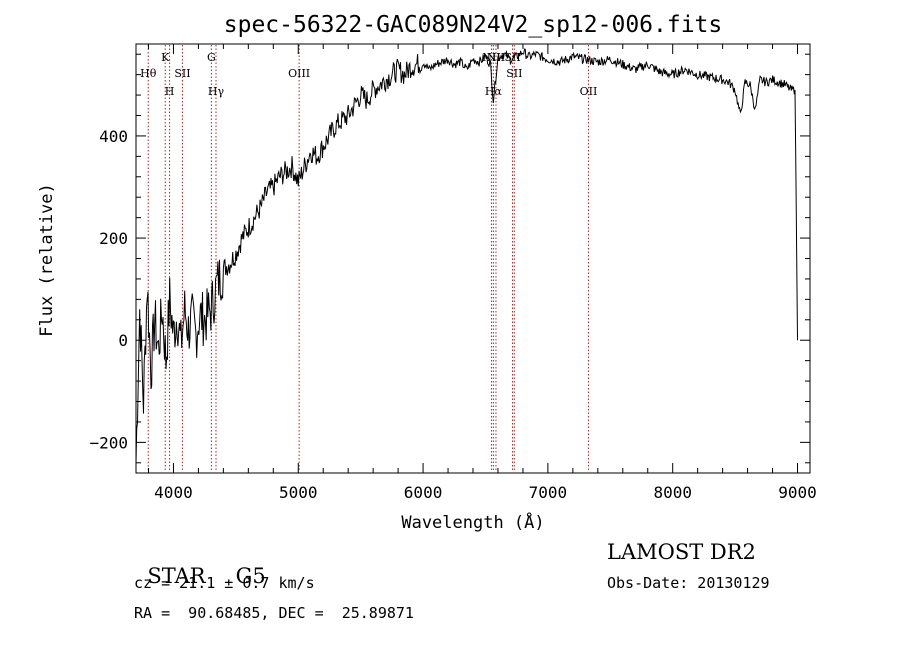 The image size is (900, 649). I want to click on survey-label: LAMOST DR2, so click(681, 552).